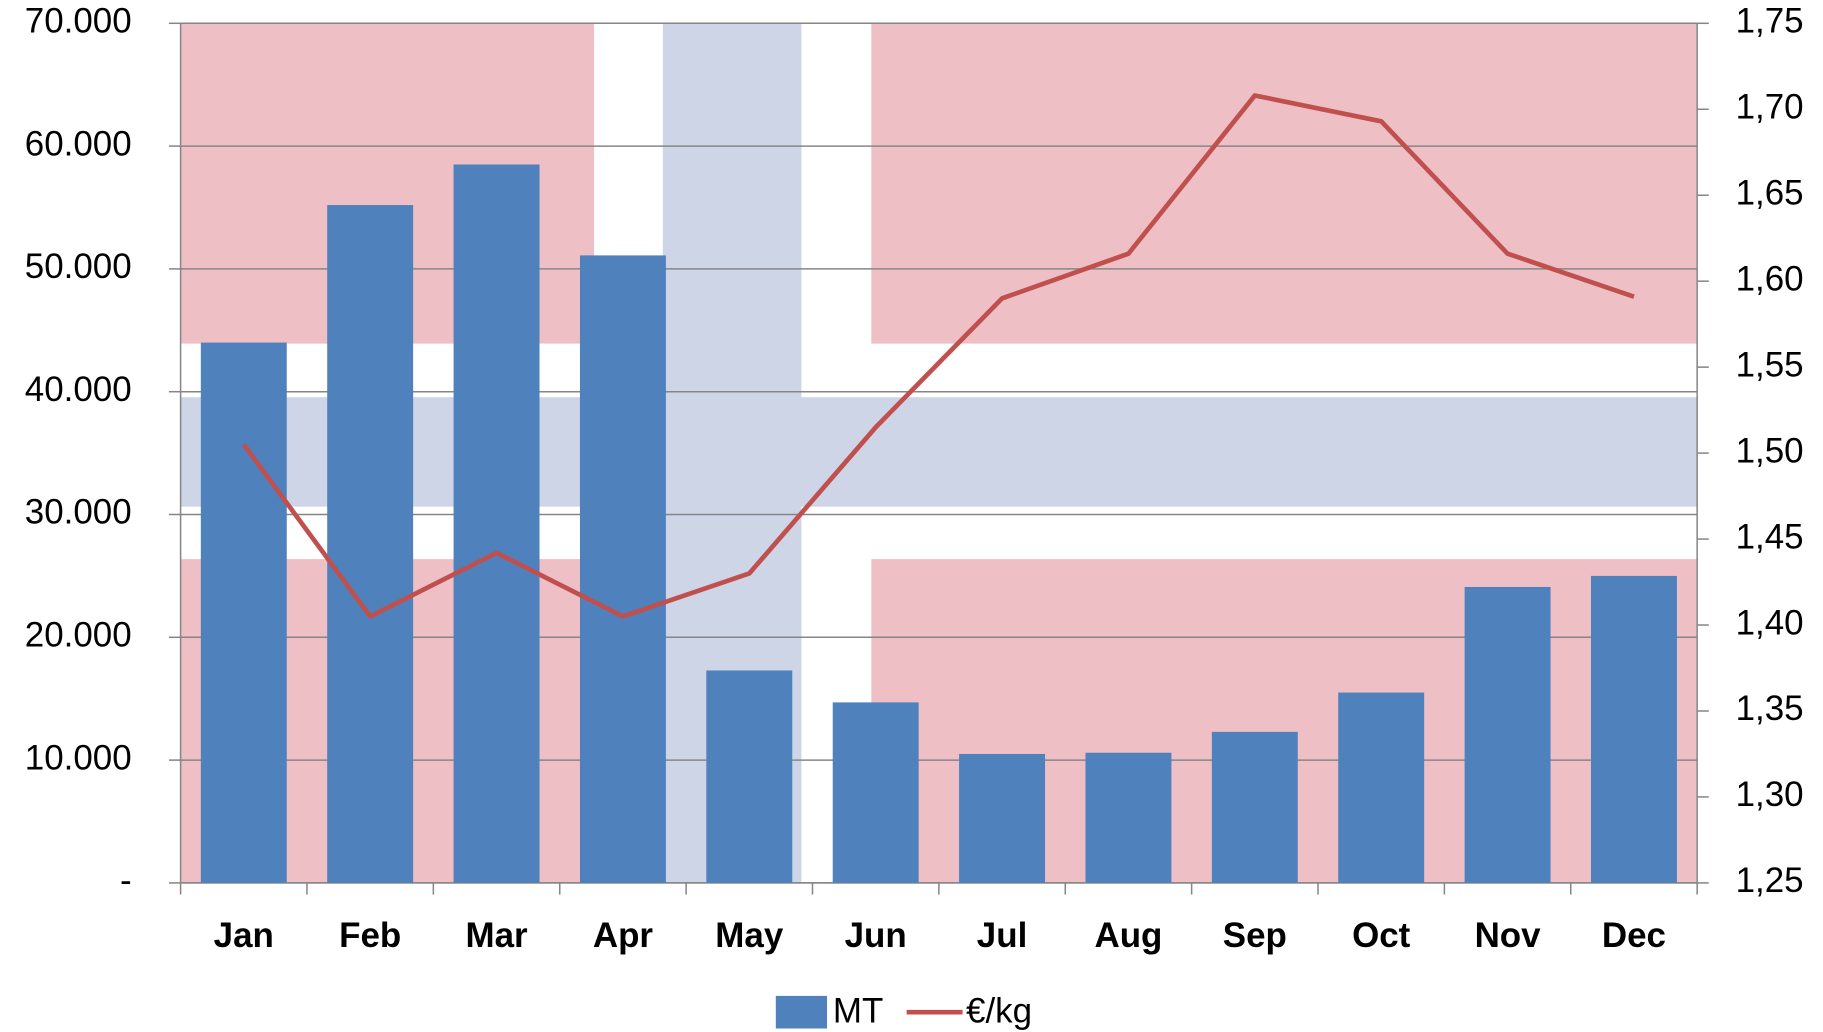 The height and width of the screenshot is (1032, 1823). What do you see at coordinates (1128, 935) in the screenshot?
I see `x-tick-label: Aug` at bounding box center [1128, 935].